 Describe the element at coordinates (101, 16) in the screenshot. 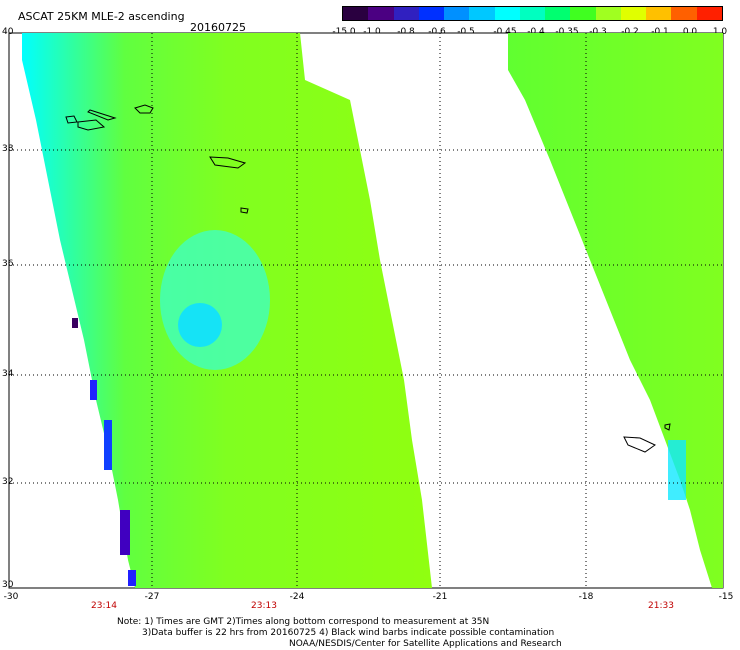

I see `map-title: ASCAT 25KM MLE-2 ascending` at that location.